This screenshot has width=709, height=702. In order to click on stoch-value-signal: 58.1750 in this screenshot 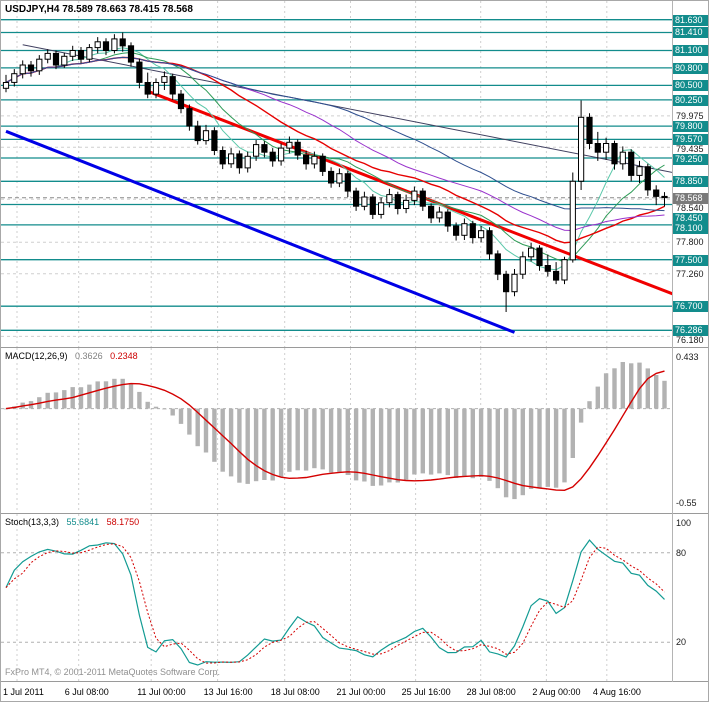, I will do `click(123, 522)`.